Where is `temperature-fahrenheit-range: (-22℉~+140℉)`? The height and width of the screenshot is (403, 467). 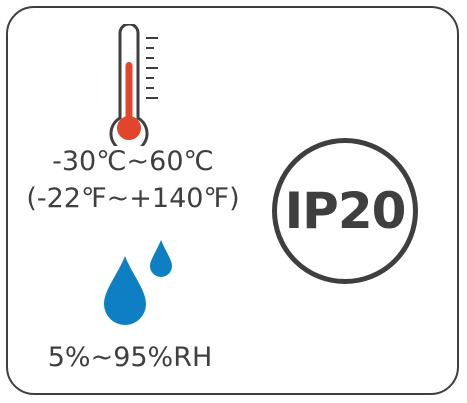
temperature-fahrenheit-range: (-22℉~+140℉) is located at coordinates (133, 198).